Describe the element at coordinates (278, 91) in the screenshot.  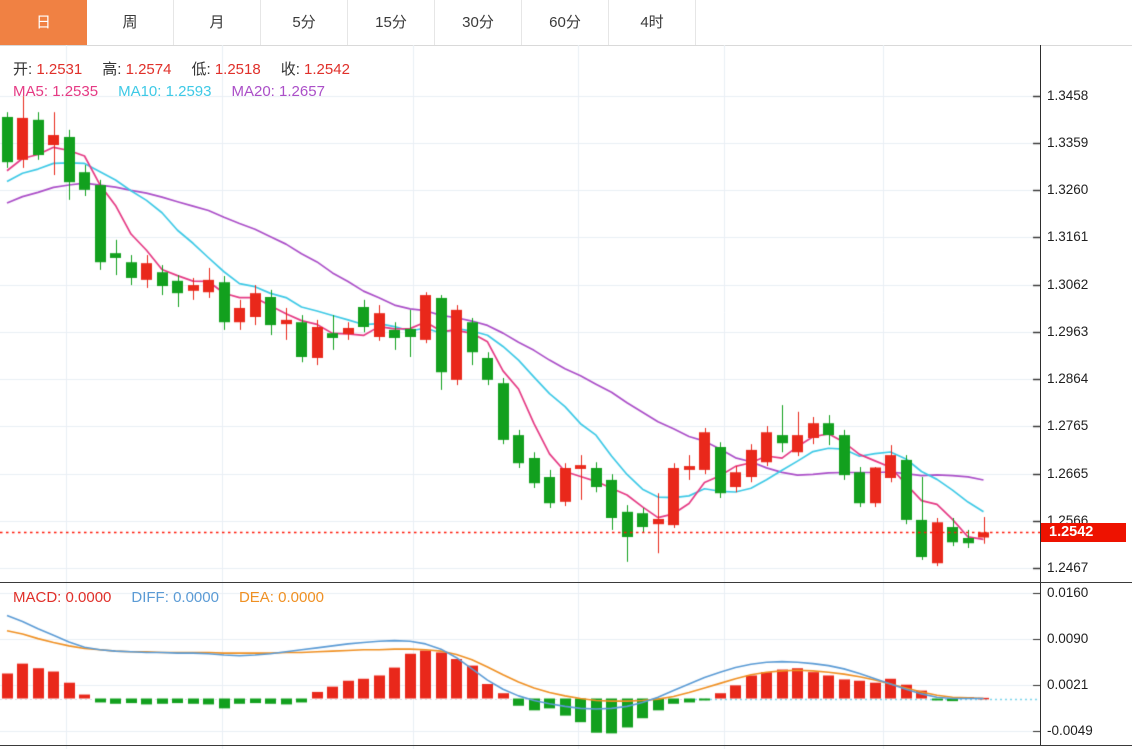
I see `ma20-value: MA20: 1.2657` at that location.